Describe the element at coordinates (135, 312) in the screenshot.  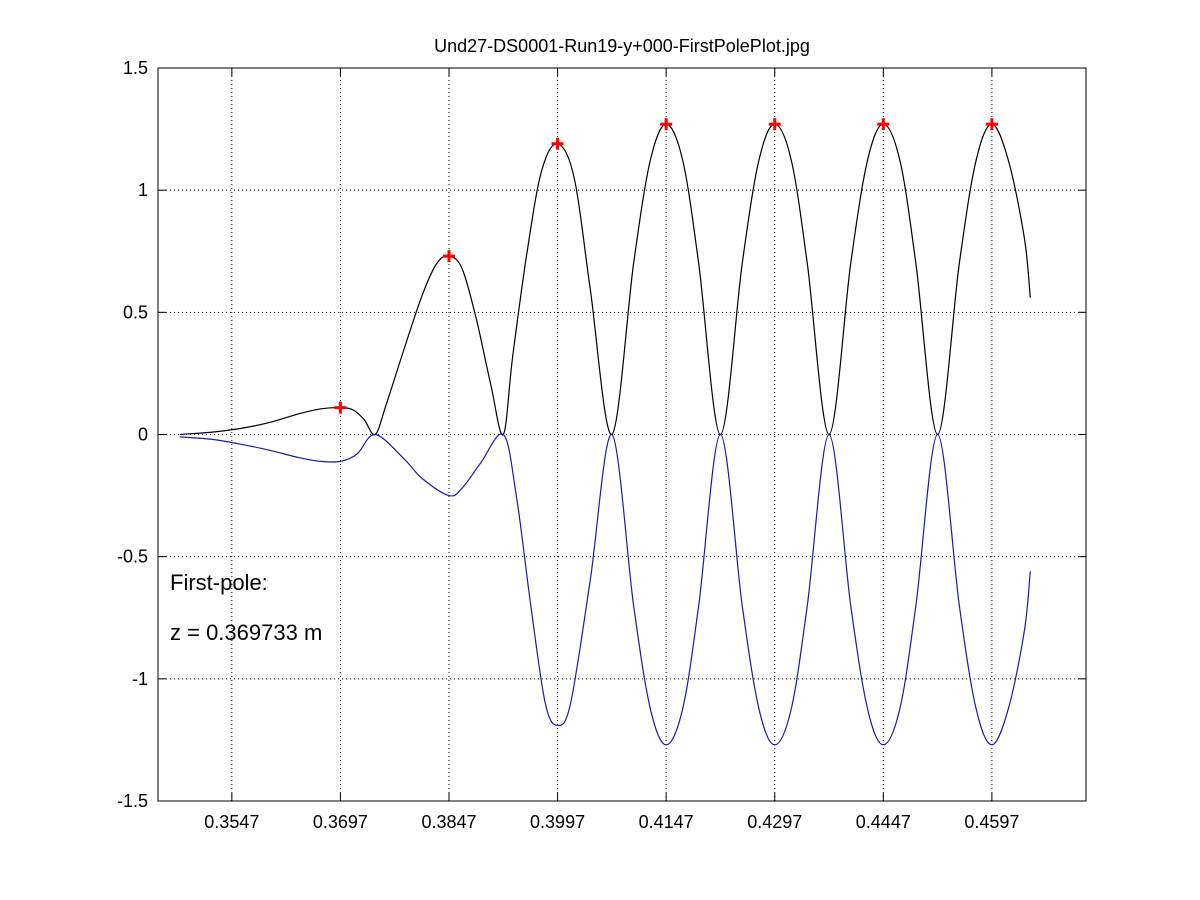
I see `y-tick-label: 0.5` at that location.